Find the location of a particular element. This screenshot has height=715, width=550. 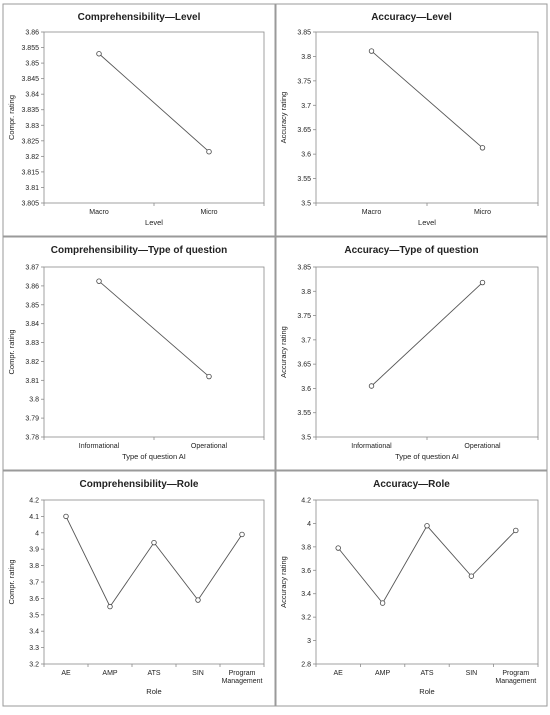

x-tick-label: Operational is located at coordinates (209, 446).